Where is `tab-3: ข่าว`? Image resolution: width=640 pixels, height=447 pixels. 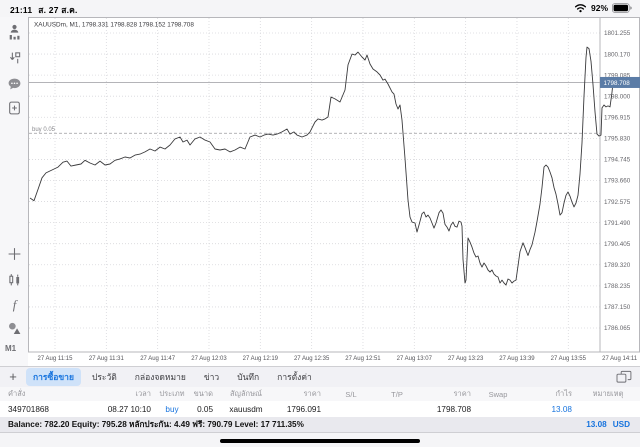
tab-3: ข่าว is located at coordinates (211, 377).